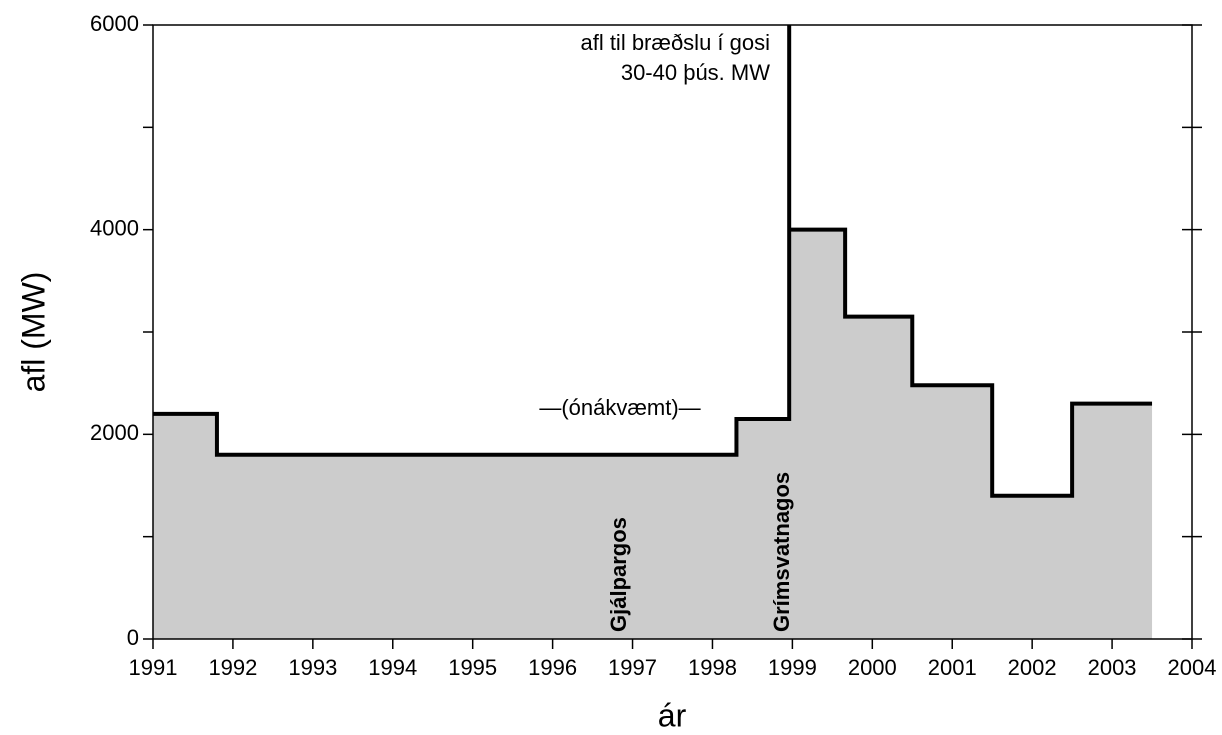 This screenshot has height=735, width=1222. Describe the element at coordinates (552, 667) in the screenshot. I see `x-tick-label: 1996` at that location.